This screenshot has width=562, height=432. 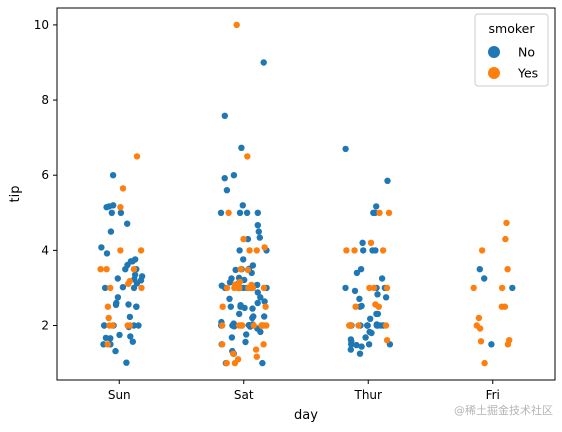 What do you see at coordinates (493, 395) in the screenshot?
I see `x-tick-label: Fri` at bounding box center [493, 395].